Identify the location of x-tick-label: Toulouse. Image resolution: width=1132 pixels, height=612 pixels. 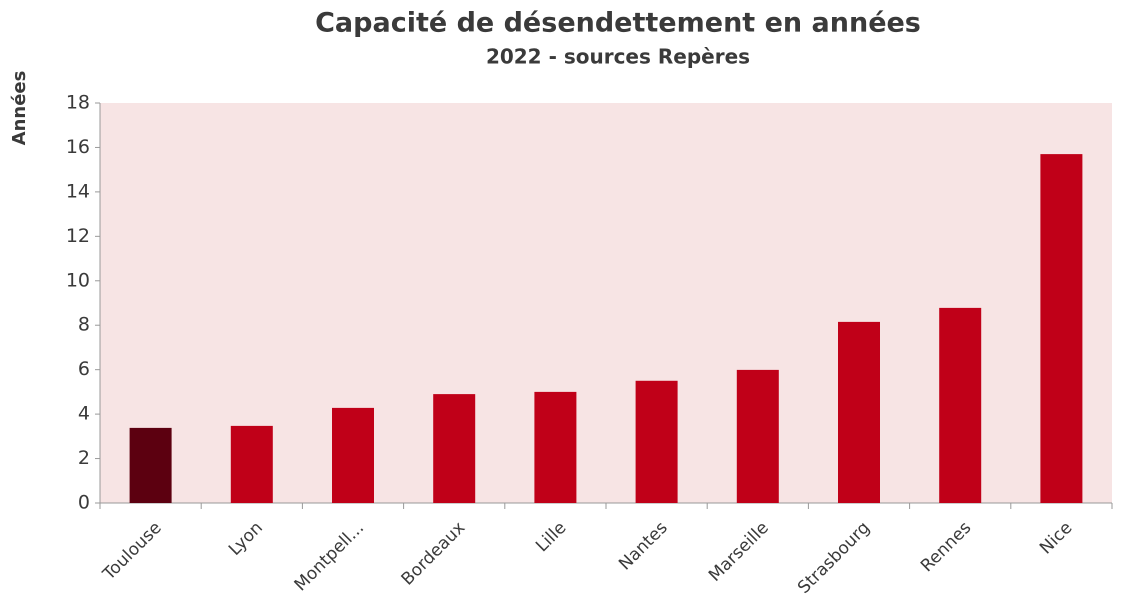
(132, 551).